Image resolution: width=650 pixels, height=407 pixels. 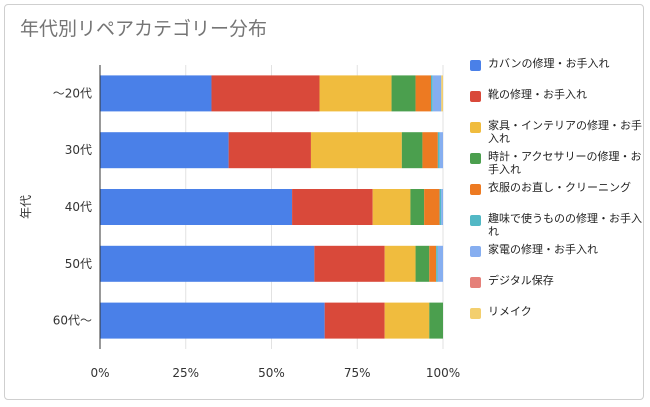 I want to click on category-label: 50代, so click(x=78, y=264).